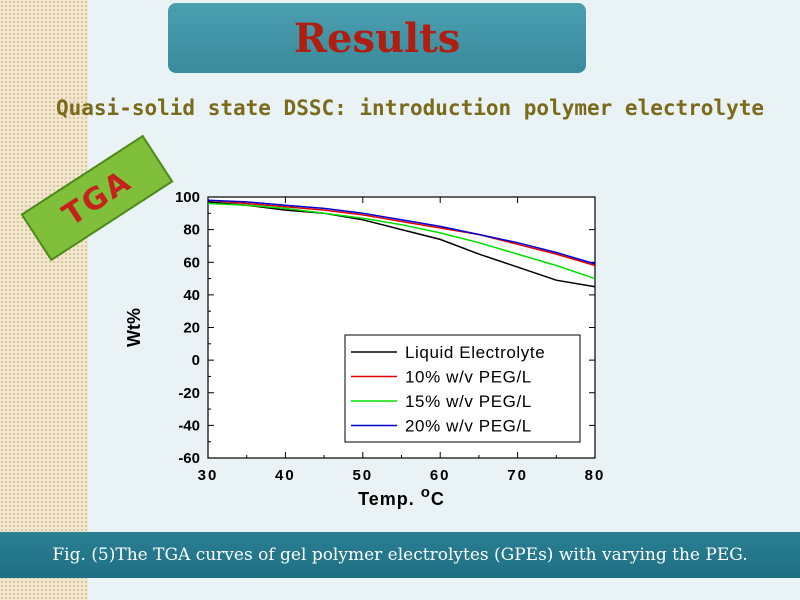  What do you see at coordinates (468, 377) in the screenshot?
I see `legend-label: 10% w/v PEG/L` at bounding box center [468, 377].